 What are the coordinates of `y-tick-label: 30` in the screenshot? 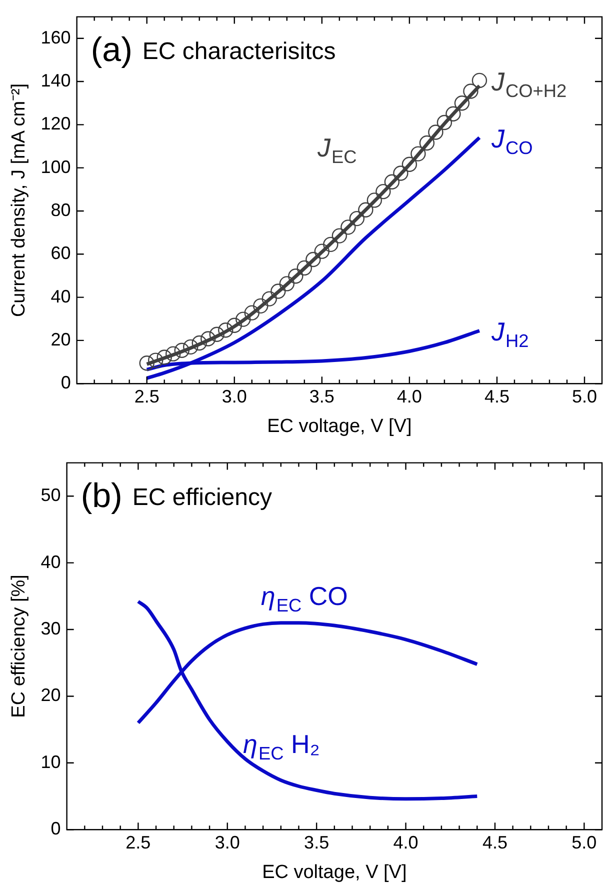 It's located at (50, 628).